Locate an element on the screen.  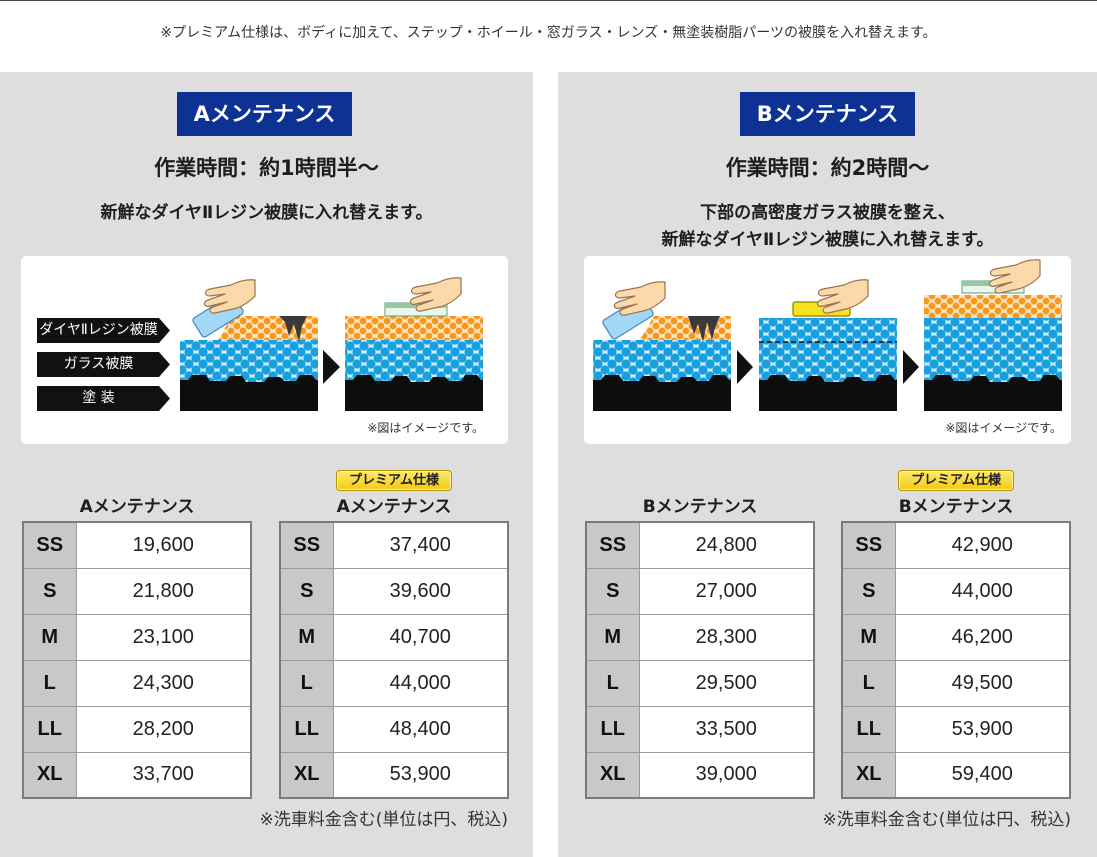
price-value: 40,700 is located at coordinates (420, 637).